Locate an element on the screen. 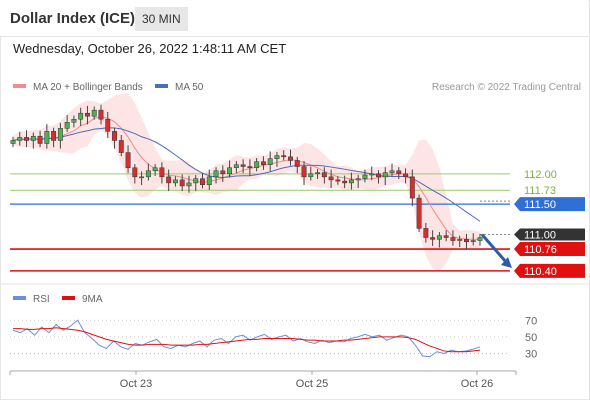 This screenshot has height=400, width=590. support-label: 110.40 is located at coordinates (540, 272).